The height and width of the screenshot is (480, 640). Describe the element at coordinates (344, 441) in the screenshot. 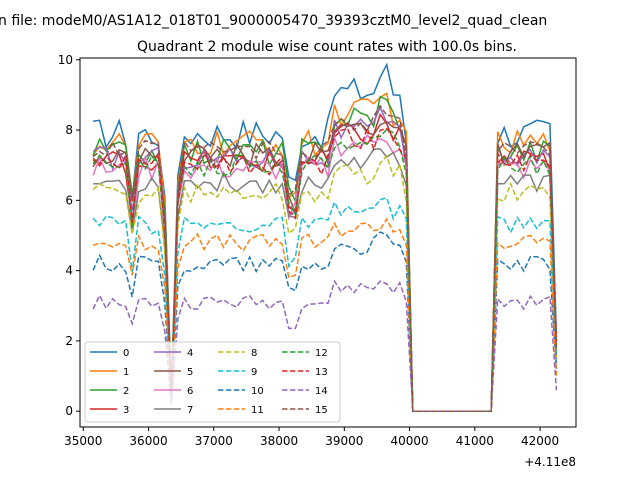

I see `x-tick-label: 39000` at that location.